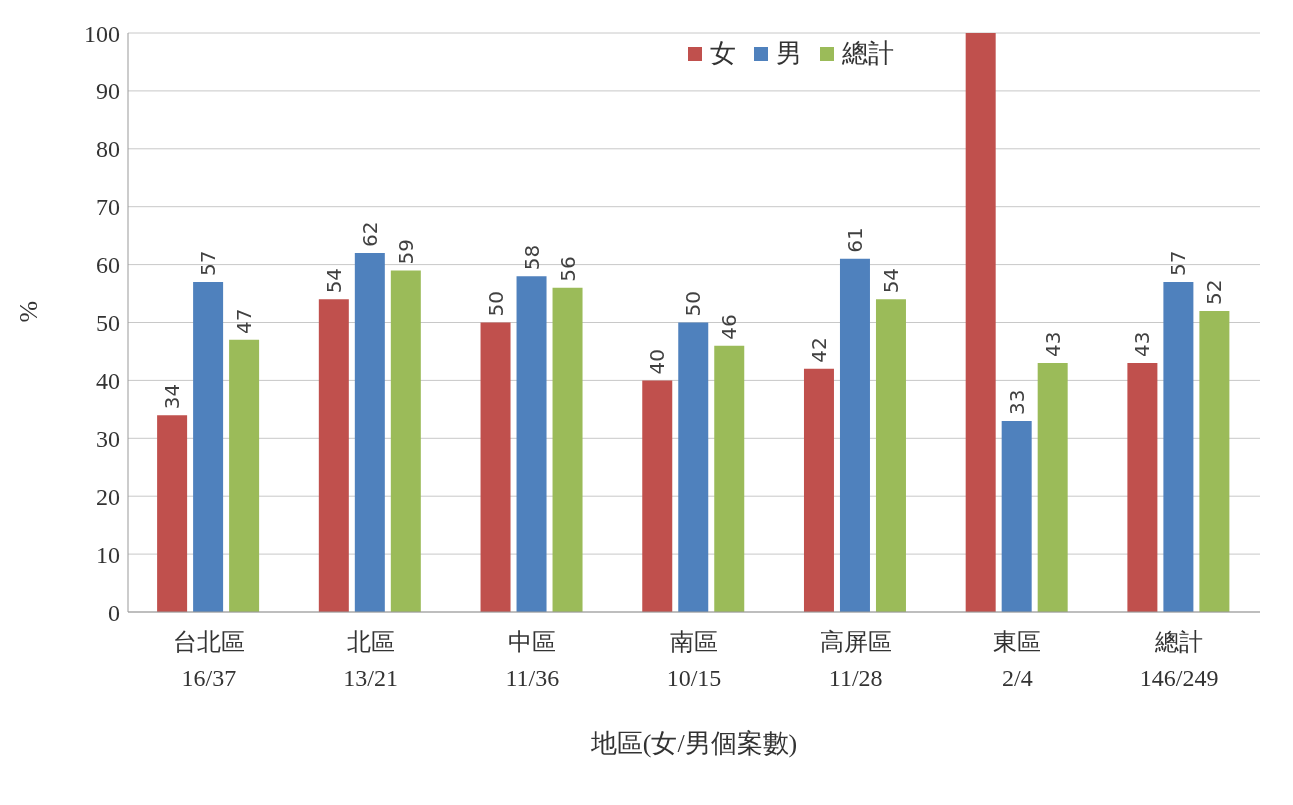 The height and width of the screenshot is (805, 1293). Describe the element at coordinates (244, 321) in the screenshot. I see `data-label: 47` at that location.